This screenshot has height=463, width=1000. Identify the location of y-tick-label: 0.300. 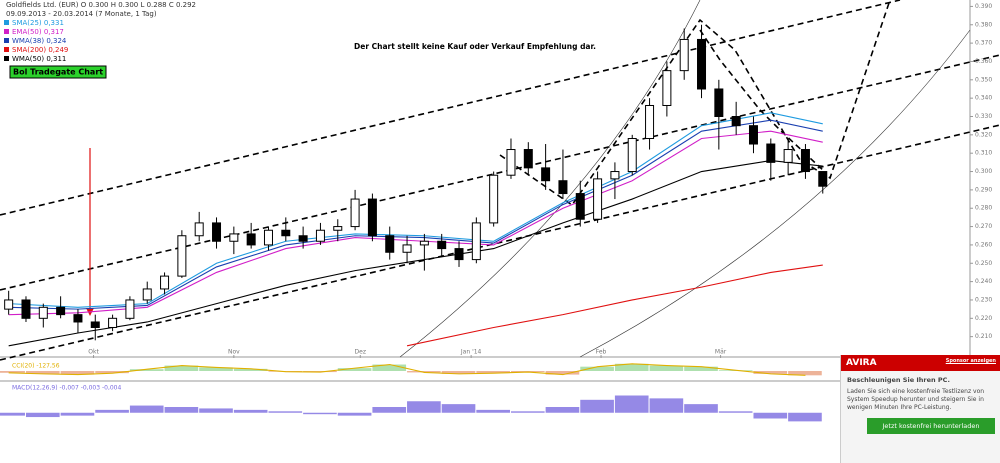
(983, 171).